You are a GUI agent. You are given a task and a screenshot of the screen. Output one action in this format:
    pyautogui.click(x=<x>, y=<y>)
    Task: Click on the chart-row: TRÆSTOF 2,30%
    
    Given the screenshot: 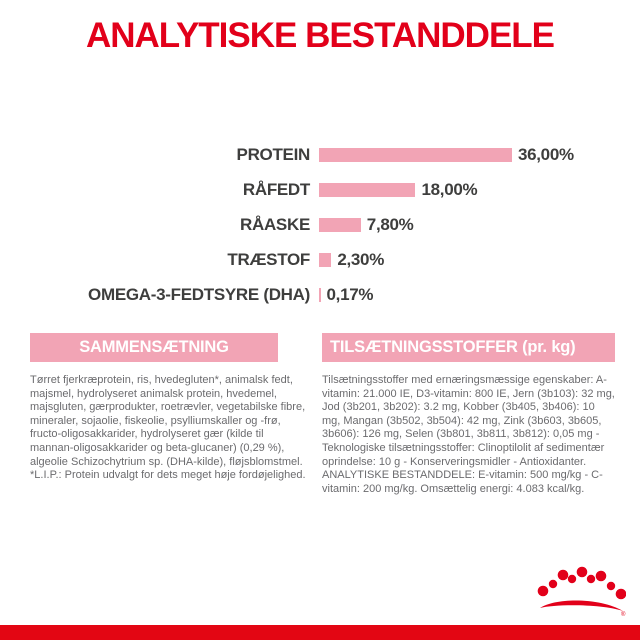 What is the action you would take?
    pyautogui.click(x=320, y=259)
    